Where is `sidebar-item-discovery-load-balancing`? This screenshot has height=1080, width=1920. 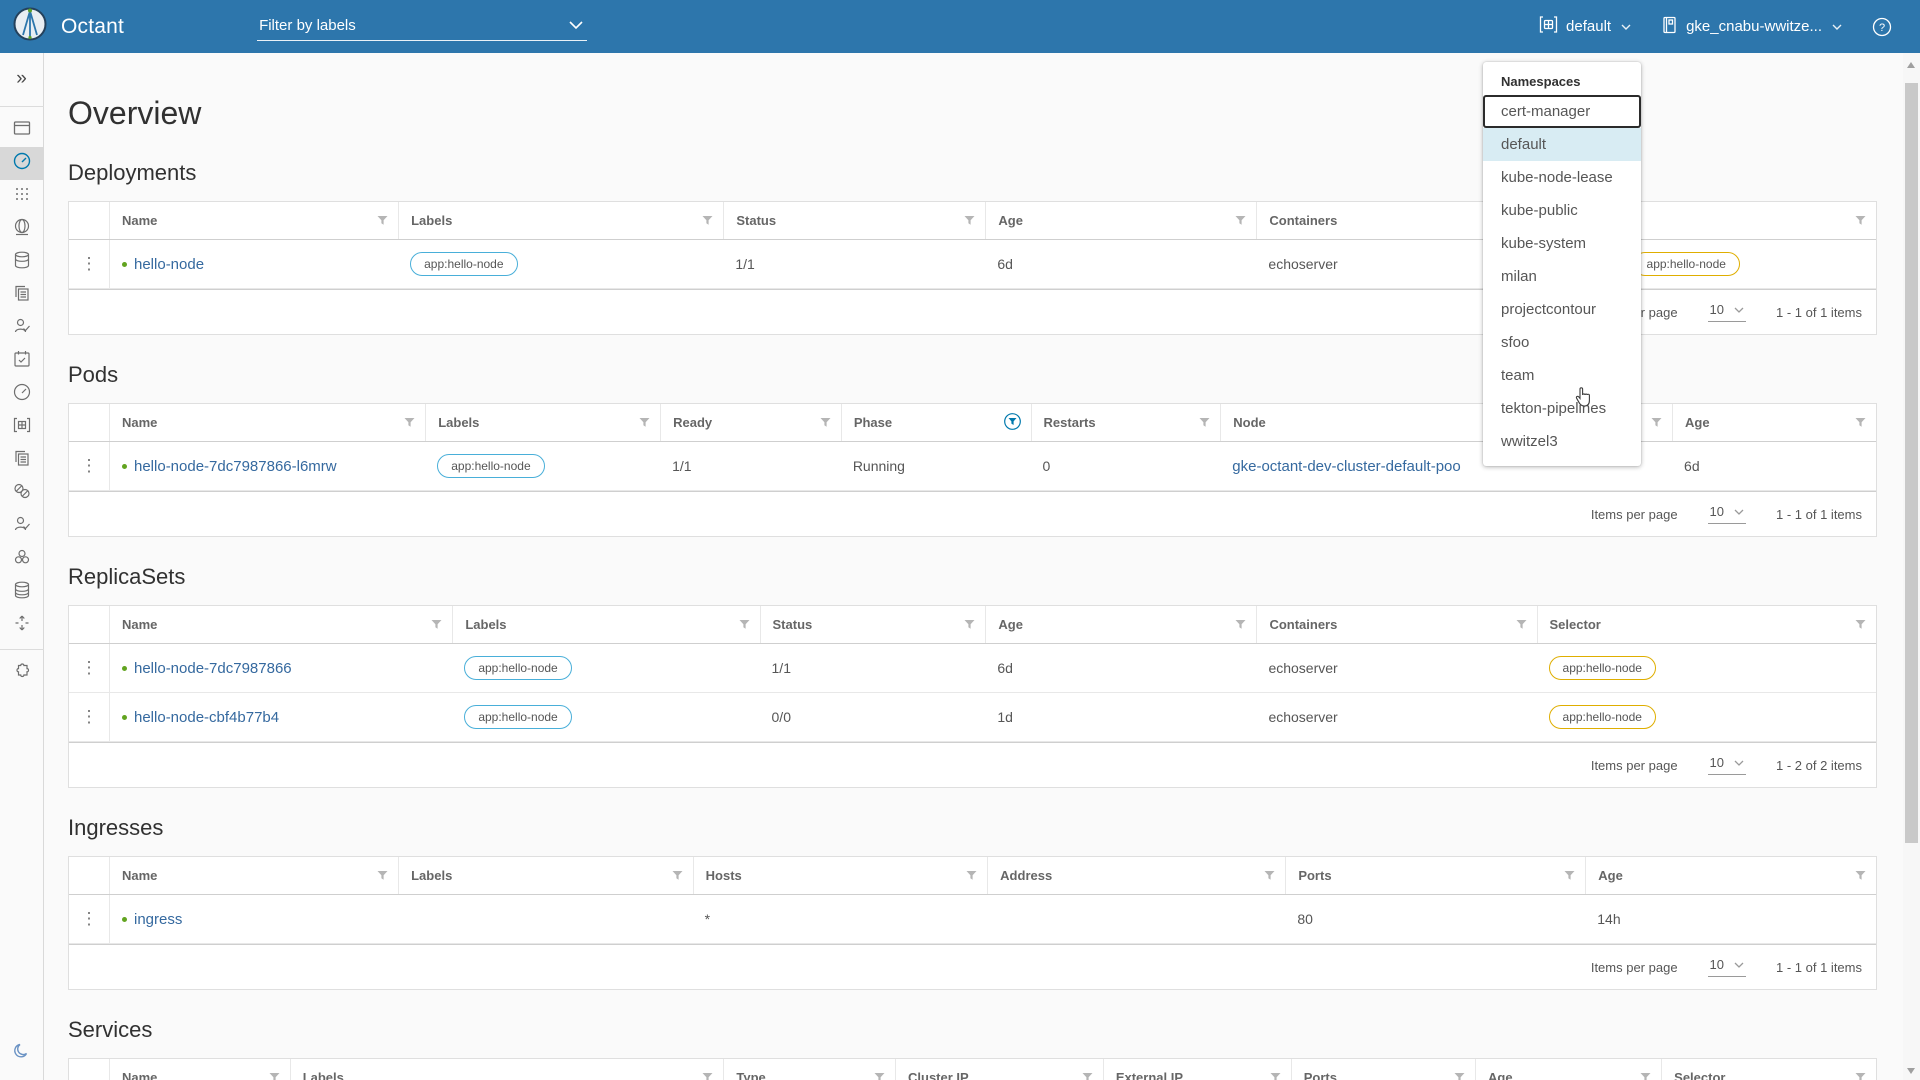
sidebar-item-discovery-load-balancing is located at coordinates (22, 229).